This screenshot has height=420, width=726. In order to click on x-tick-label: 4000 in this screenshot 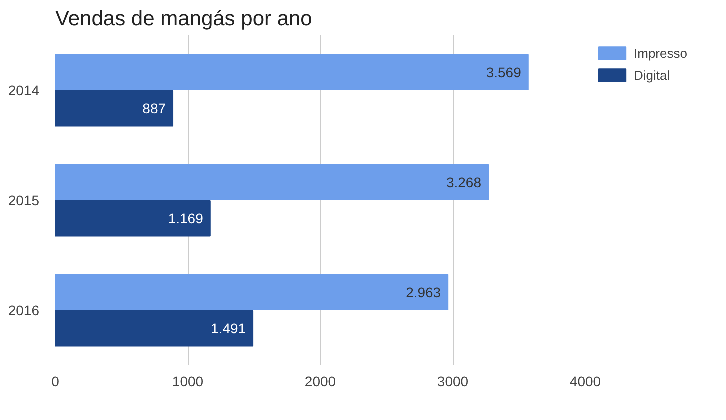, I will do `click(586, 382)`.